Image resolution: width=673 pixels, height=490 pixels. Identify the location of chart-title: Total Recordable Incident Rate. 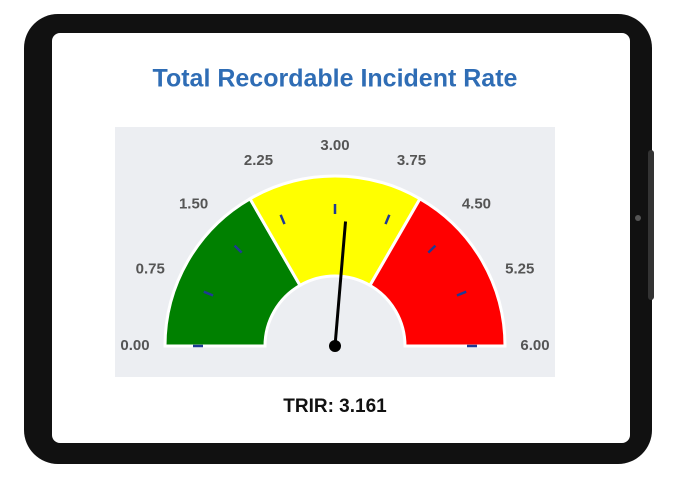
(335, 79).